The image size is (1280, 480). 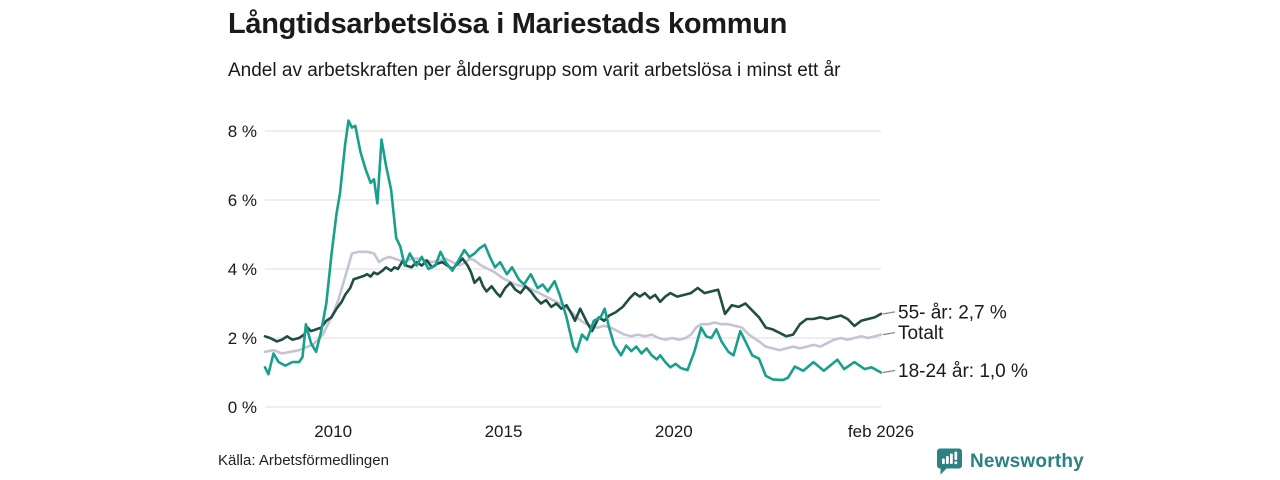 What do you see at coordinates (242, 269) in the screenshot?
I see `y-tick-label: 4 %` at bounding box center [242, 269].